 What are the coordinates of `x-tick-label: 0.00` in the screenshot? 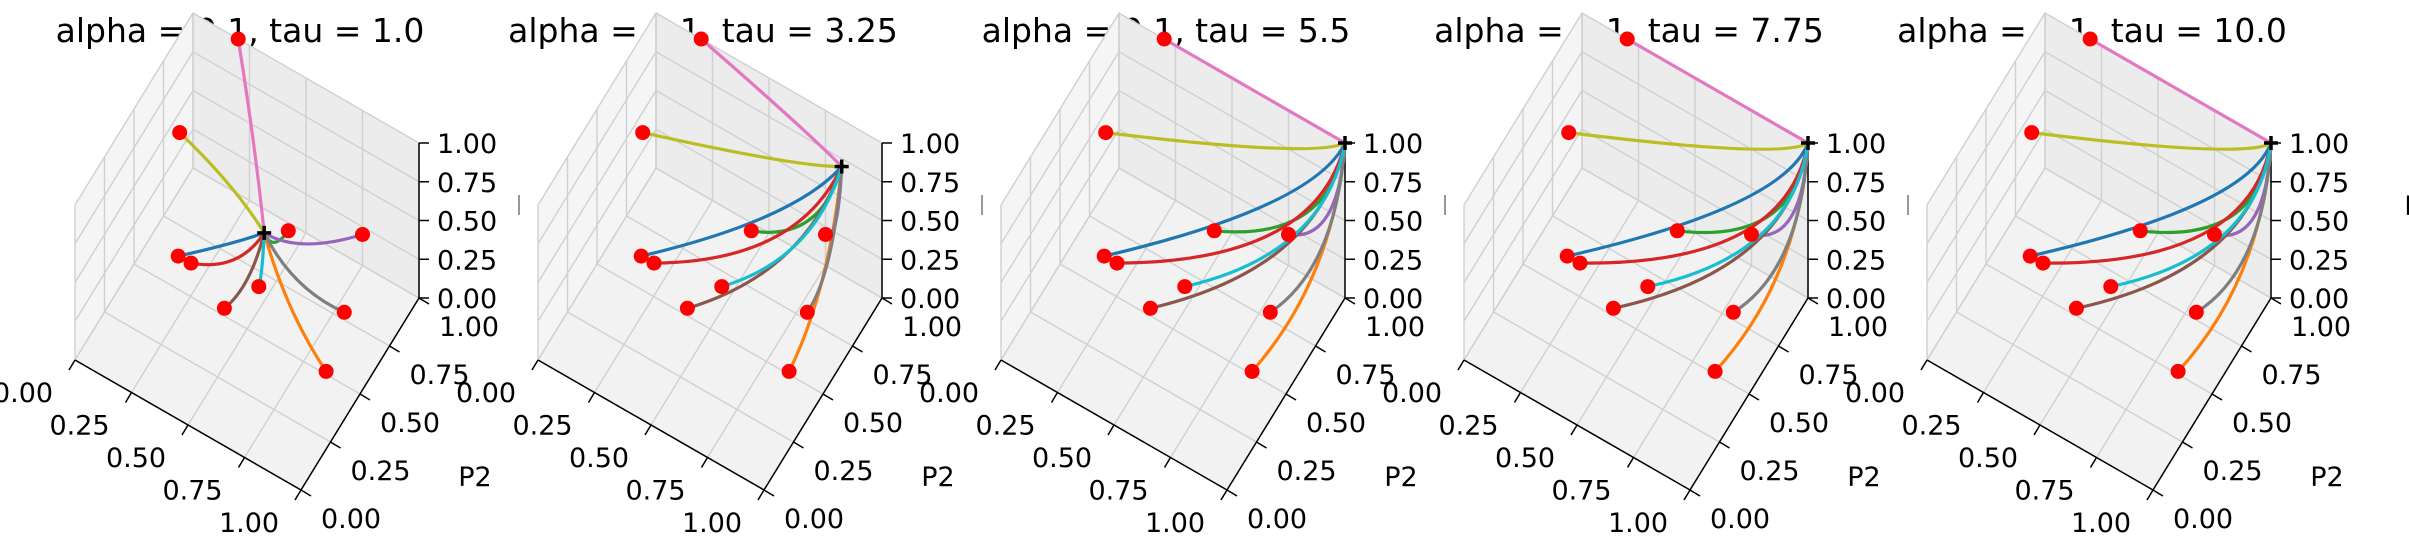 It's located at (949, 393).